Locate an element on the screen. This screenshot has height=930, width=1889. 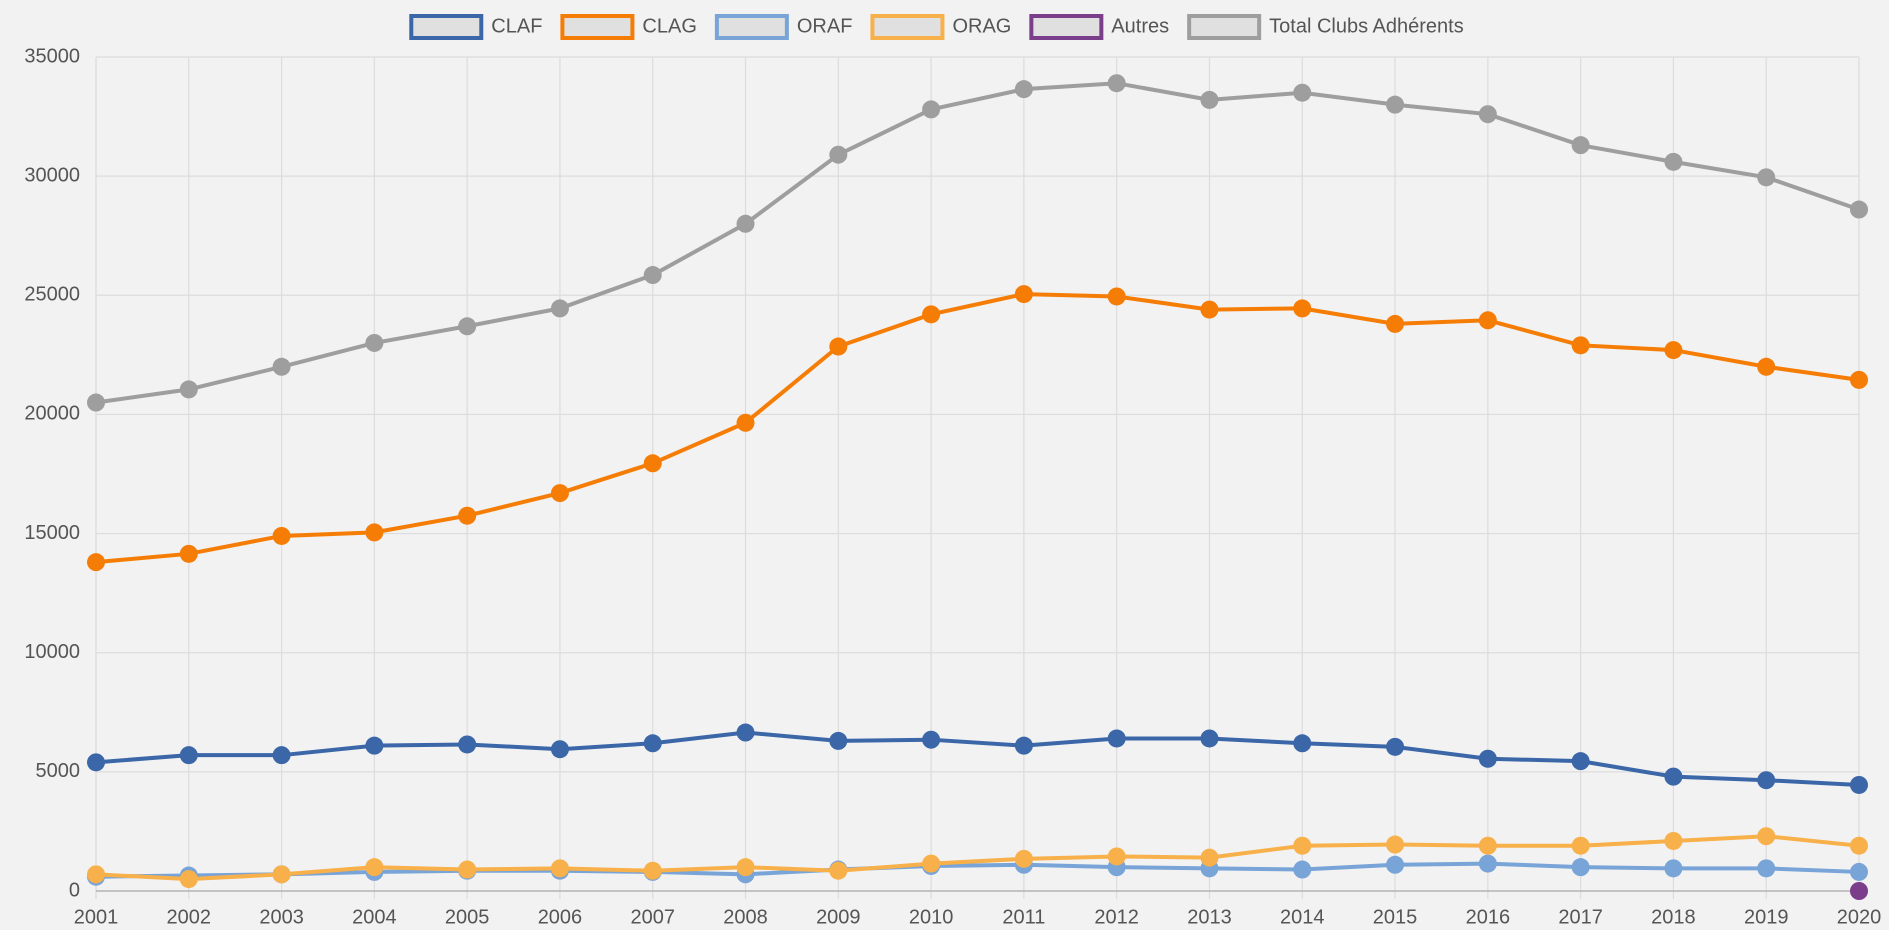
legend-label: CLAG is located at coordinates (669, 26).